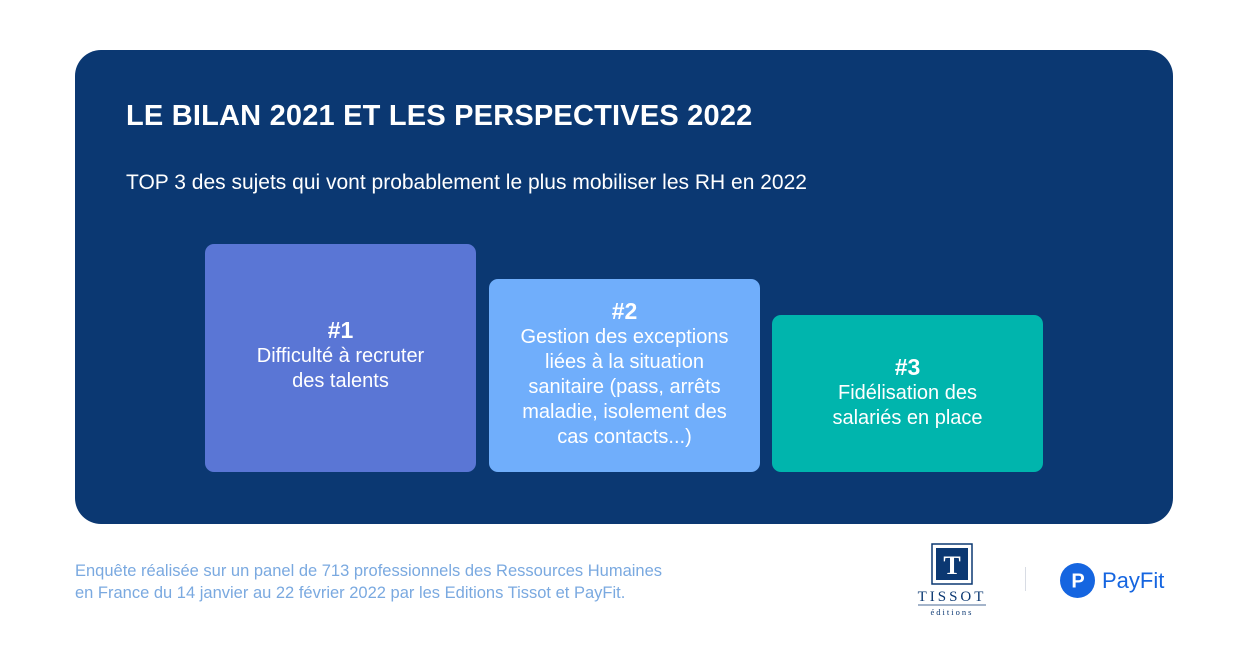 This screenshot has width=1248, height=655. I want to click on rank-label: #1, so click(340, 329).